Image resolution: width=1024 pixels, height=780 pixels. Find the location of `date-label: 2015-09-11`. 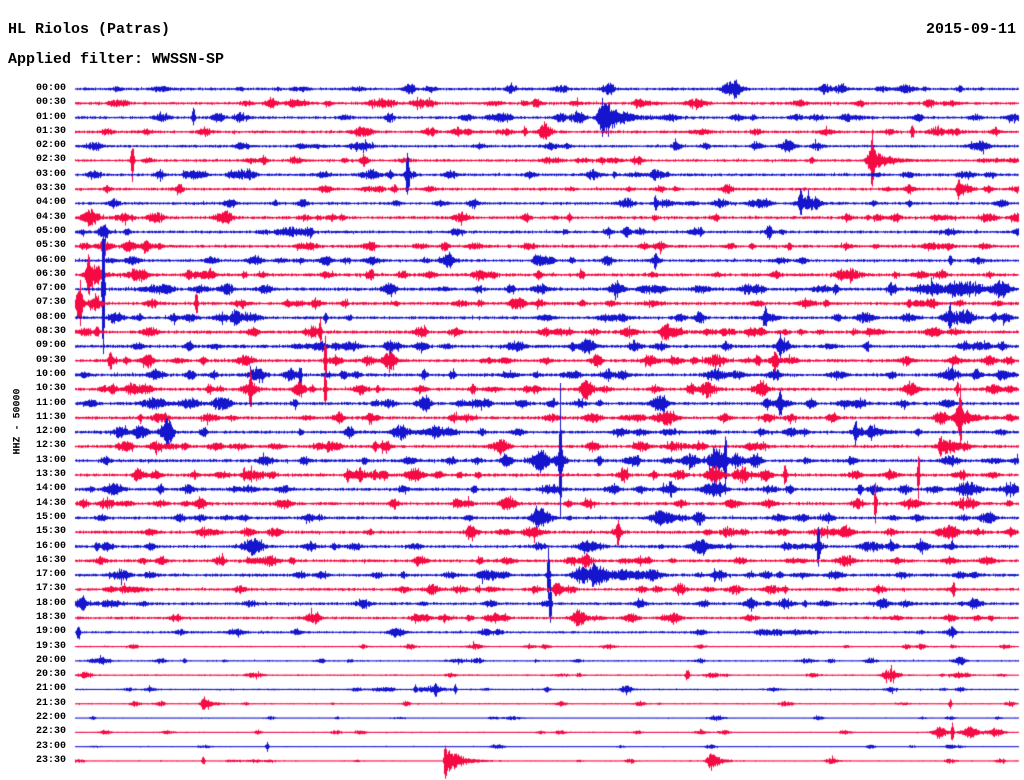

date-label: 2015-09-11 is located at coordinates (970, 29).